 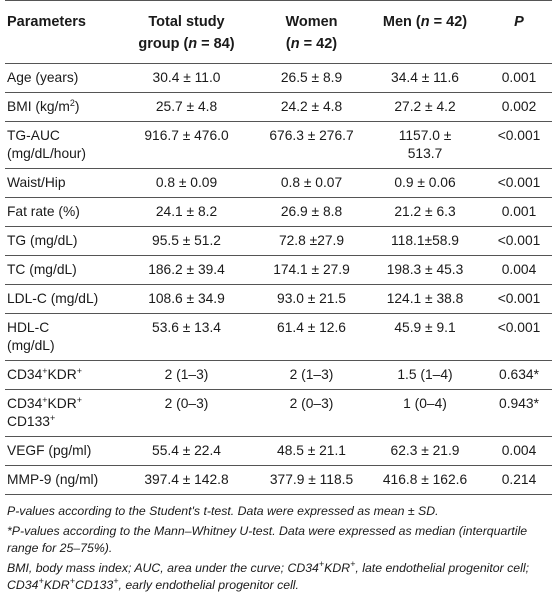 What do you see at coordinates (425, 299) in the screenshot?
I see `row-men: 124.1 ± 38.8` at bounding box center [425, 299].